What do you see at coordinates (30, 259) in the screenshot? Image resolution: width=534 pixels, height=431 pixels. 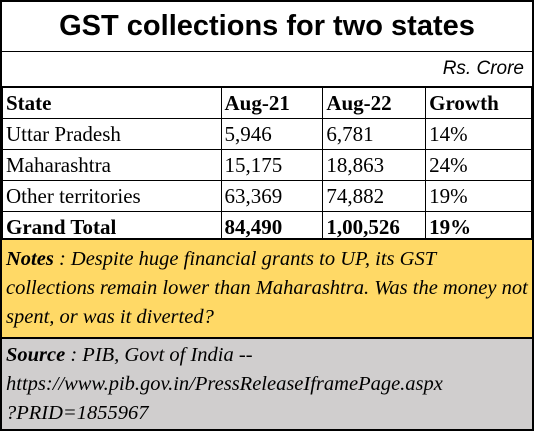 I see `notes-label: Notes` at bounding box center [30, 259].